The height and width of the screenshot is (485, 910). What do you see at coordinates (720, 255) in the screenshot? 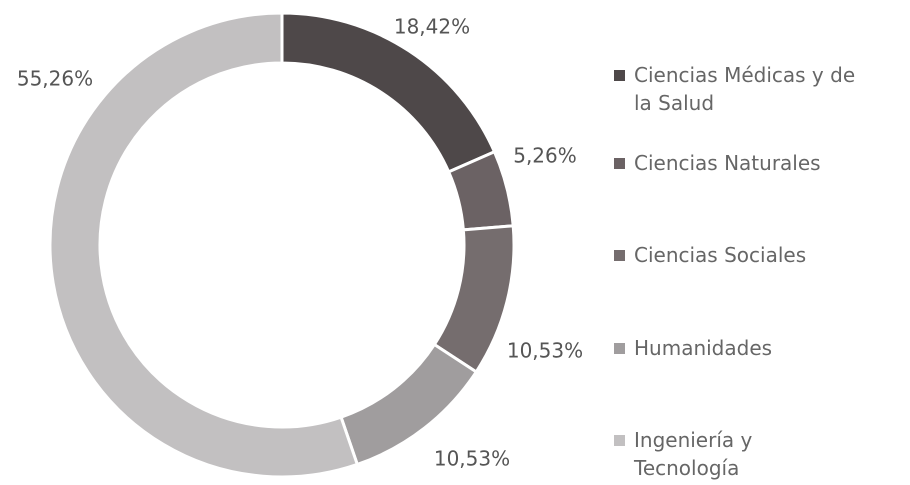
I see `legend-label: Ciencias Sociales` at bounding box center [720, 255].